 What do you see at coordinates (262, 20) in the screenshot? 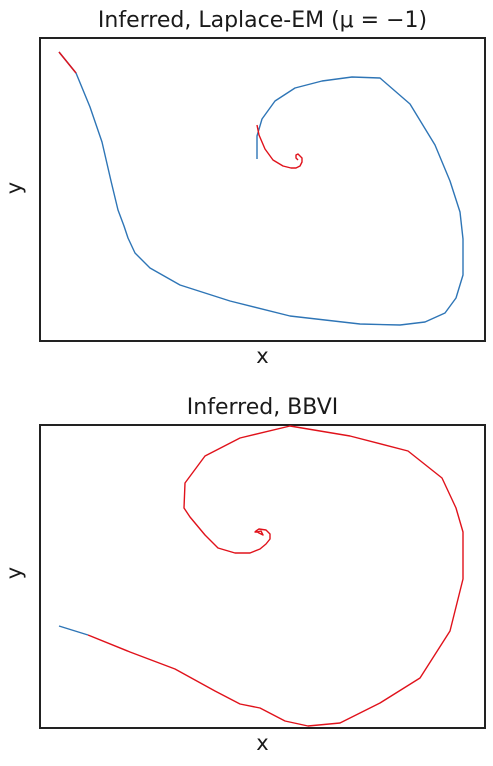
I see `chart-title: Inferred, Laplace-EM (μ = −1)` at bounding box center [262, 20].